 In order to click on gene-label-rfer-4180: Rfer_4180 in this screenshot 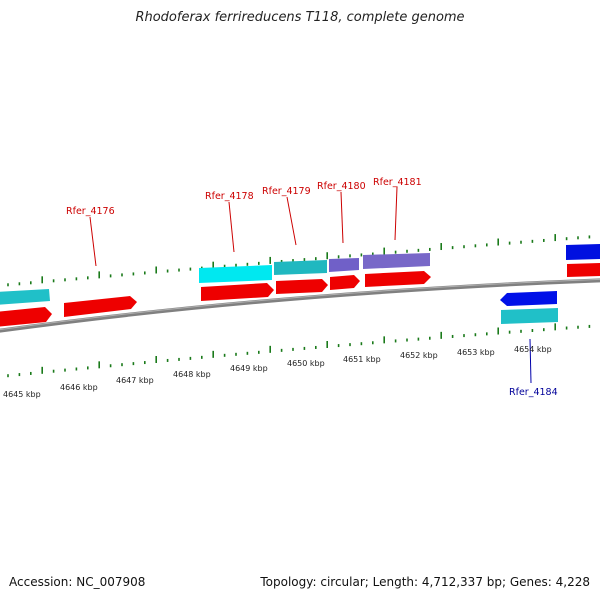, I will do `click(341, 186)`.